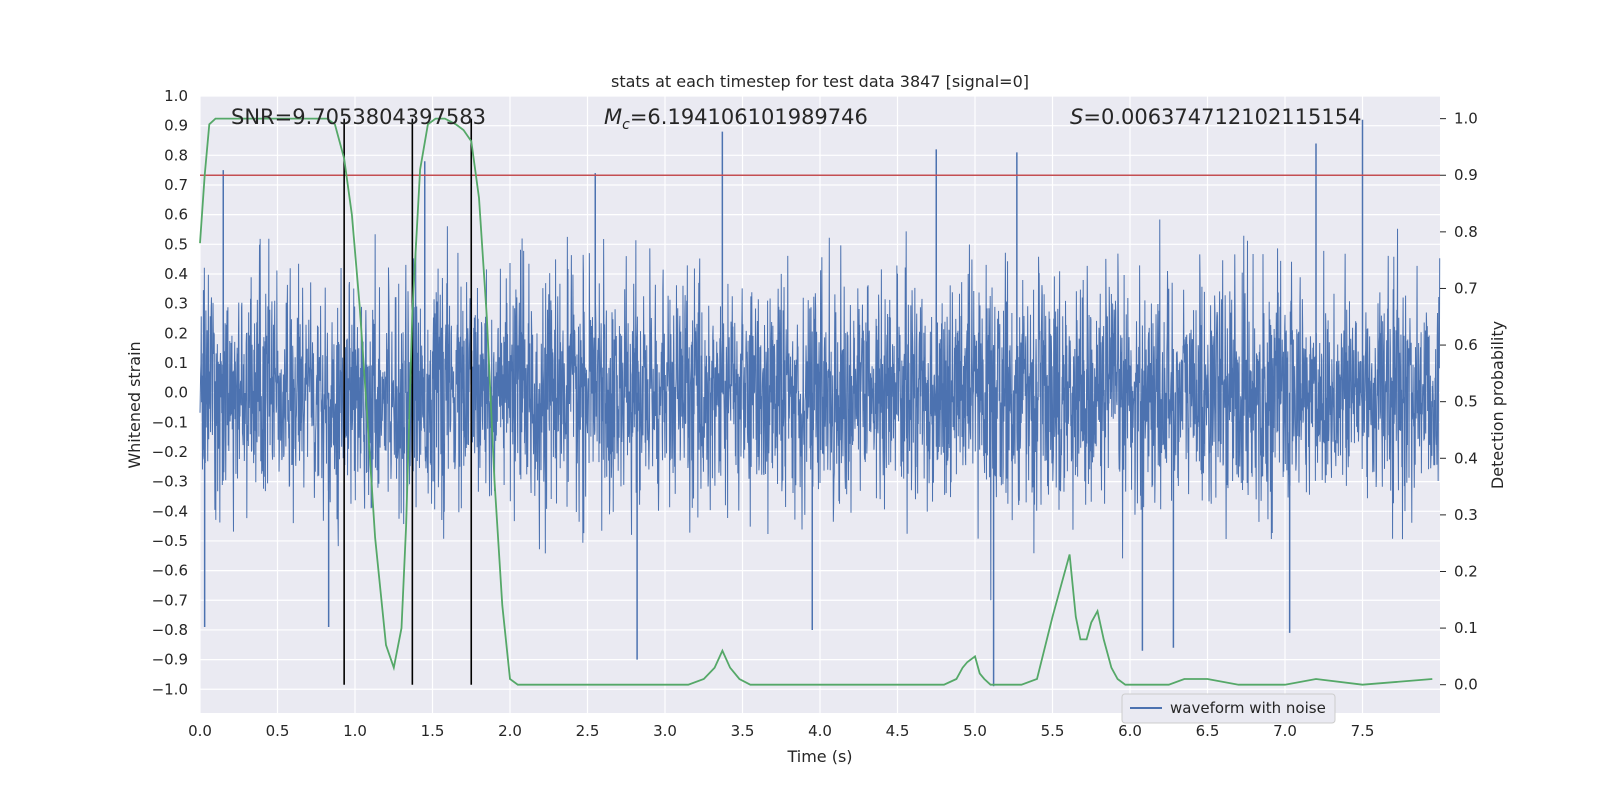  What do you see at coordinates (1466, 458) in the screenshot?
I see `y2-tick-label: 0.4` at bounding box center [1466, 458].